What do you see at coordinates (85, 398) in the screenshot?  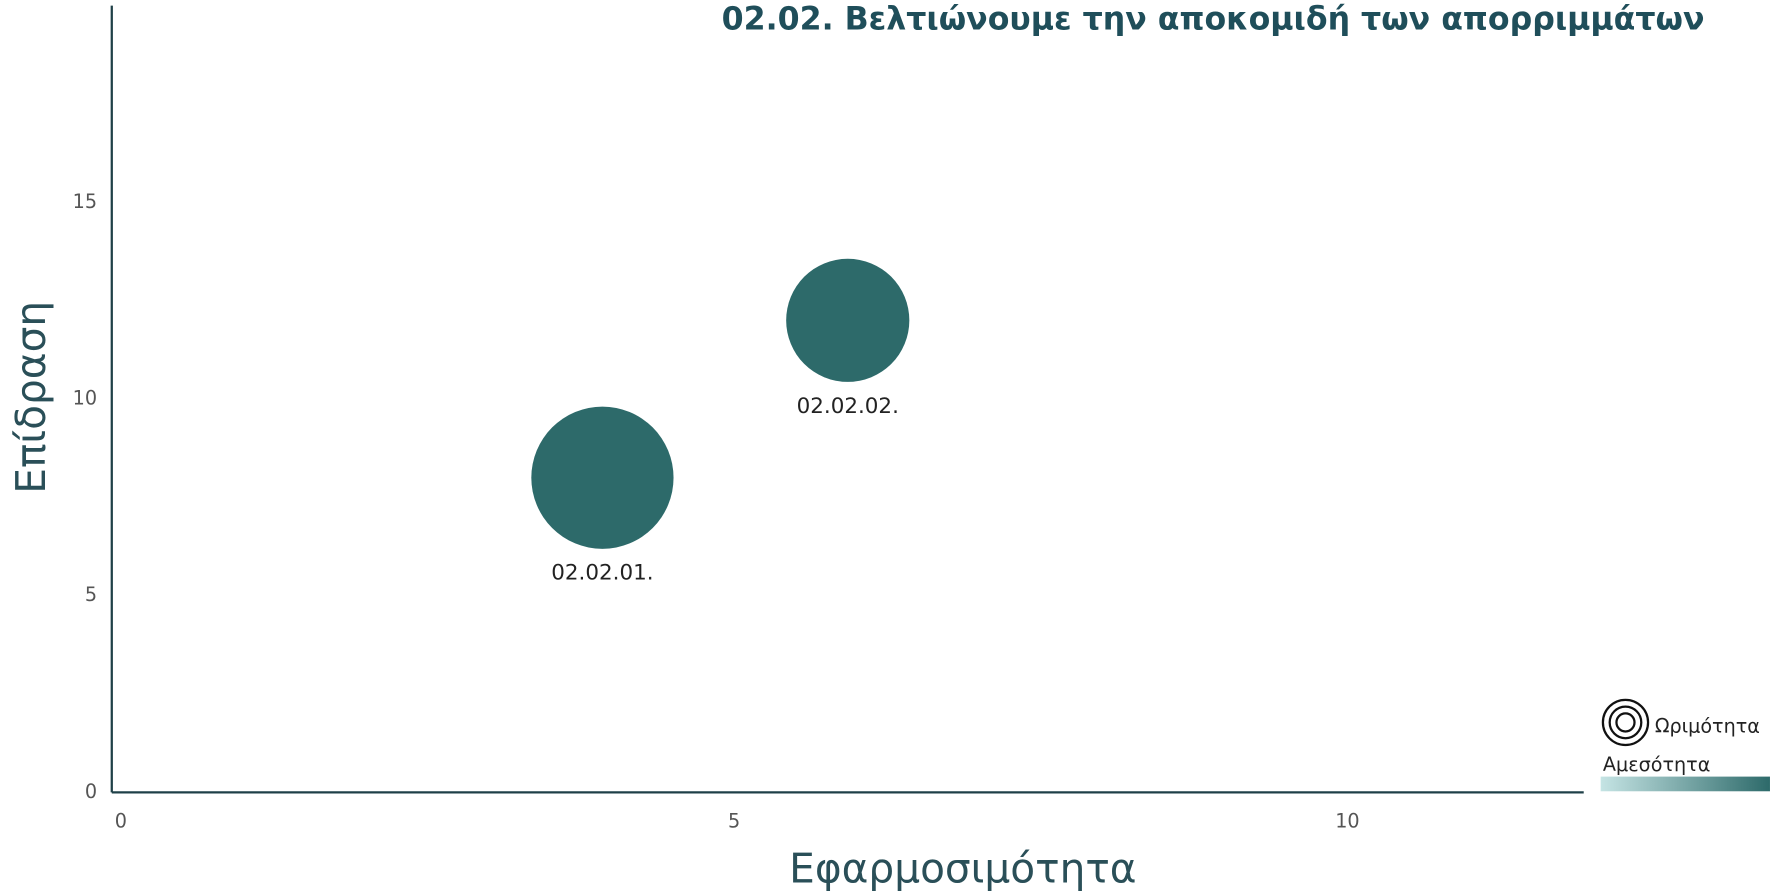 I see `y-tick-label: 10` at bounding box center [85, 398].